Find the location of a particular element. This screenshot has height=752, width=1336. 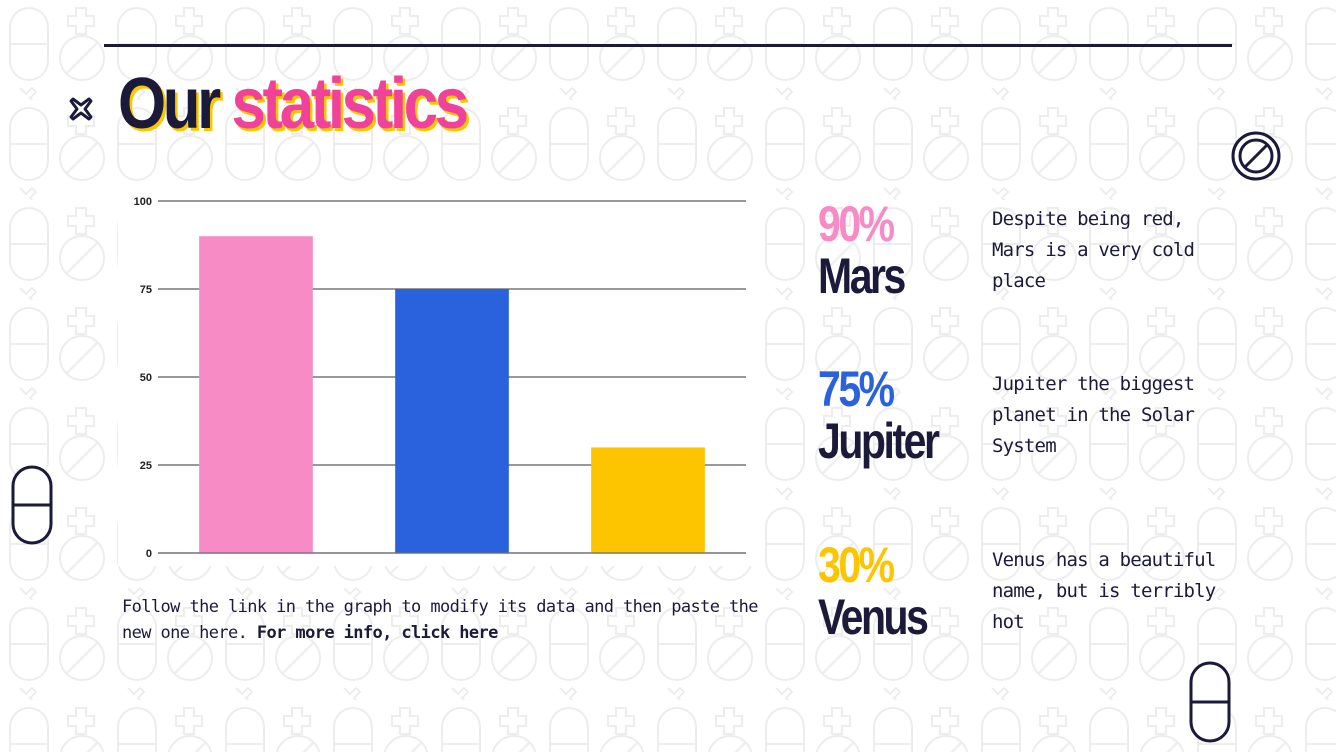

bar-venus is located at coordinates (648, 500).